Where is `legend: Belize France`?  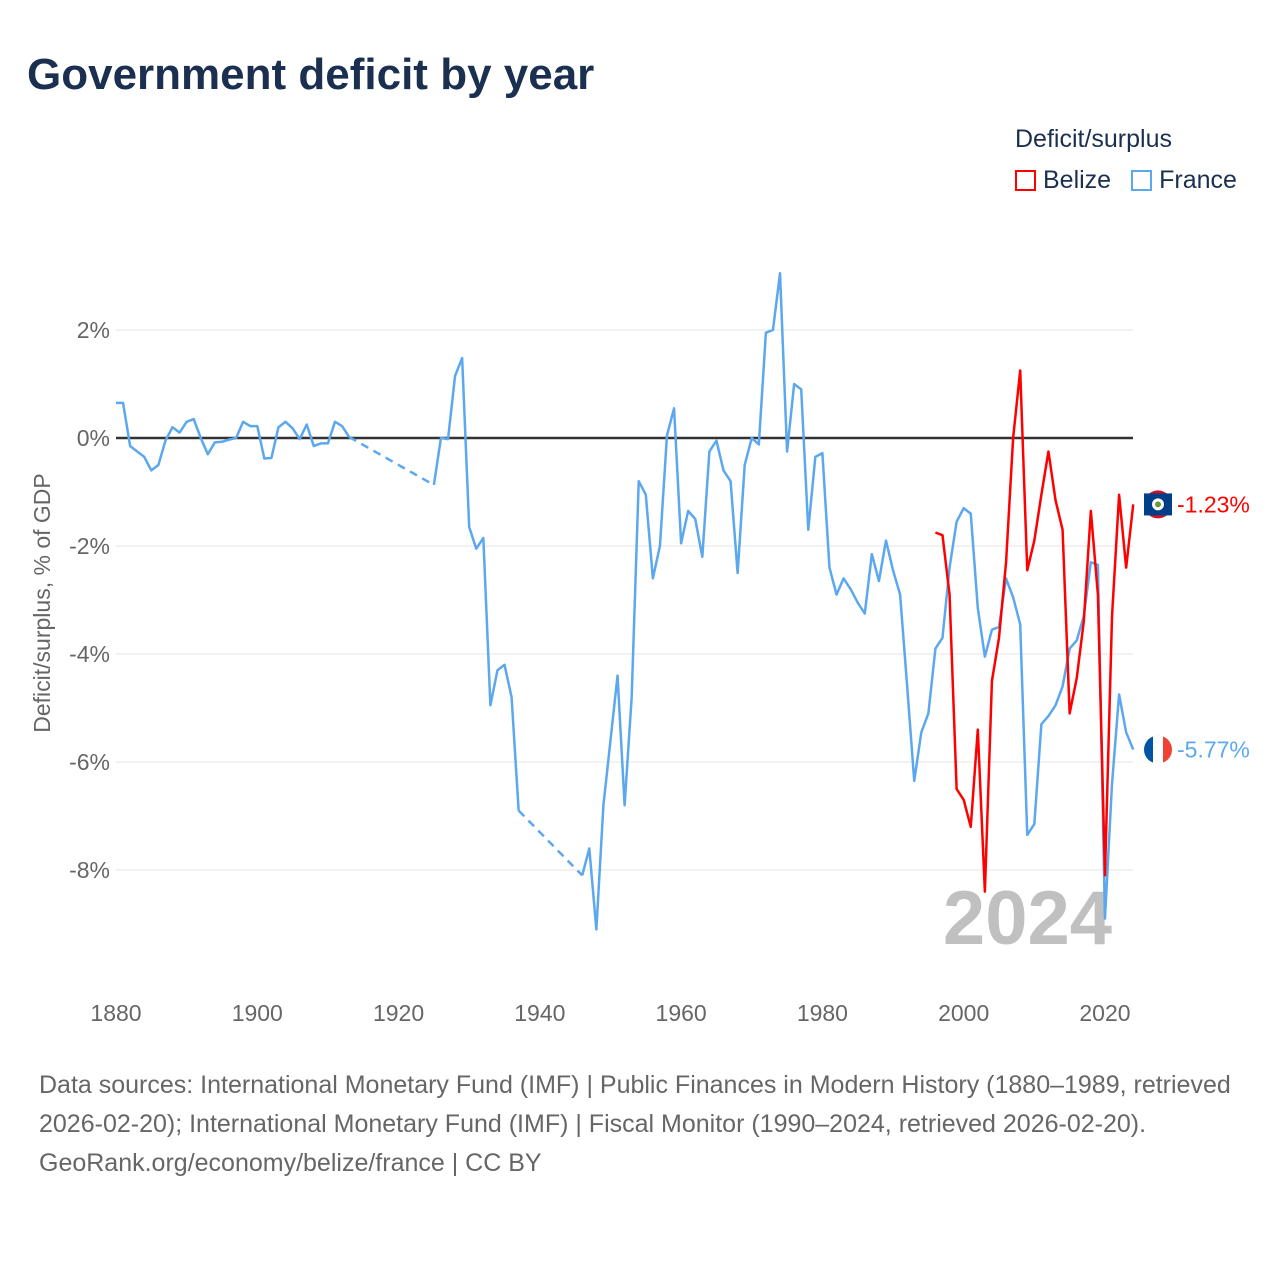
legend: Belize France is located at coordinates (1126, 180).